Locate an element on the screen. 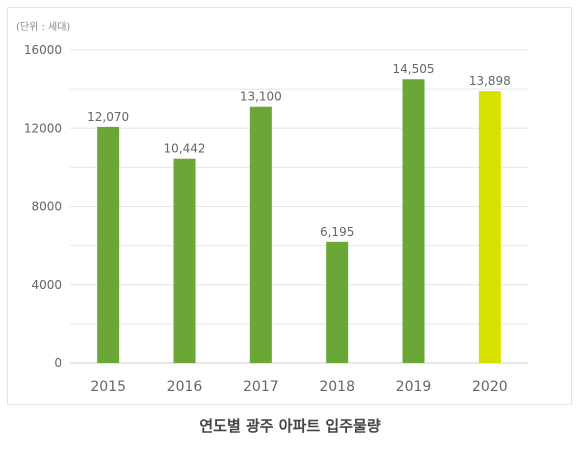 The image size is (580, 451). x-tick-label: 2019 is located at coordinates (414, 387).